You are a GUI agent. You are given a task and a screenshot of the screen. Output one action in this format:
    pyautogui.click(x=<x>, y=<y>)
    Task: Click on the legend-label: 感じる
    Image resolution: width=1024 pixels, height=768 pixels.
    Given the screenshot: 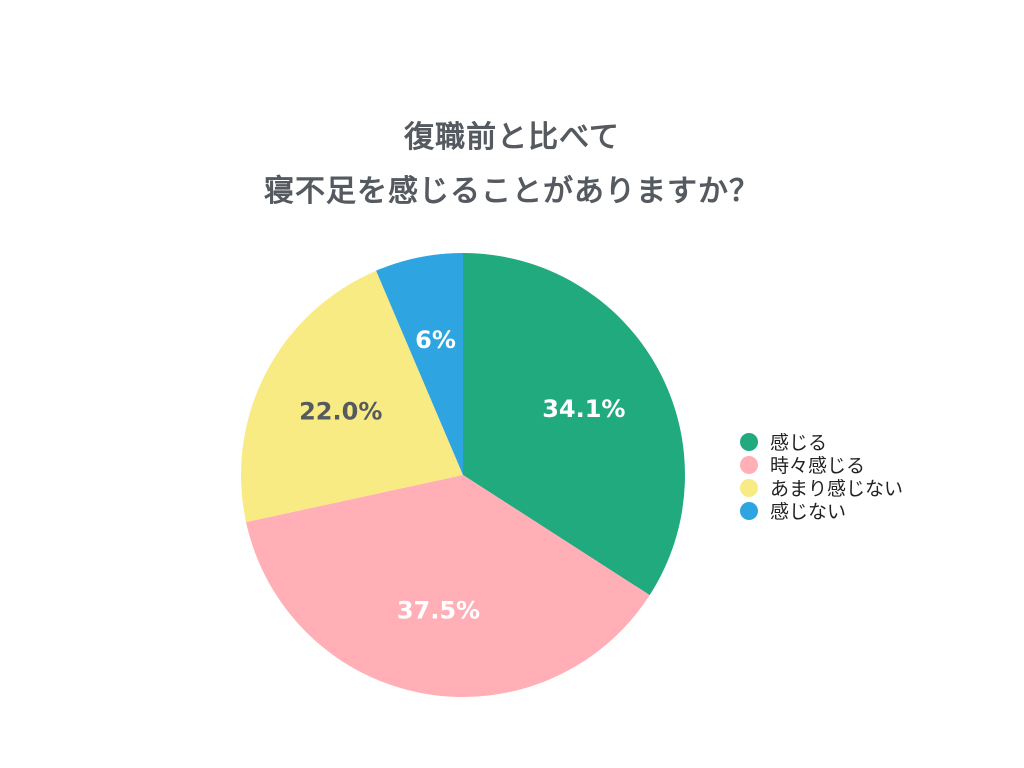 What is the action you would take?
    pyautogui.click(x=799, y=443)
    